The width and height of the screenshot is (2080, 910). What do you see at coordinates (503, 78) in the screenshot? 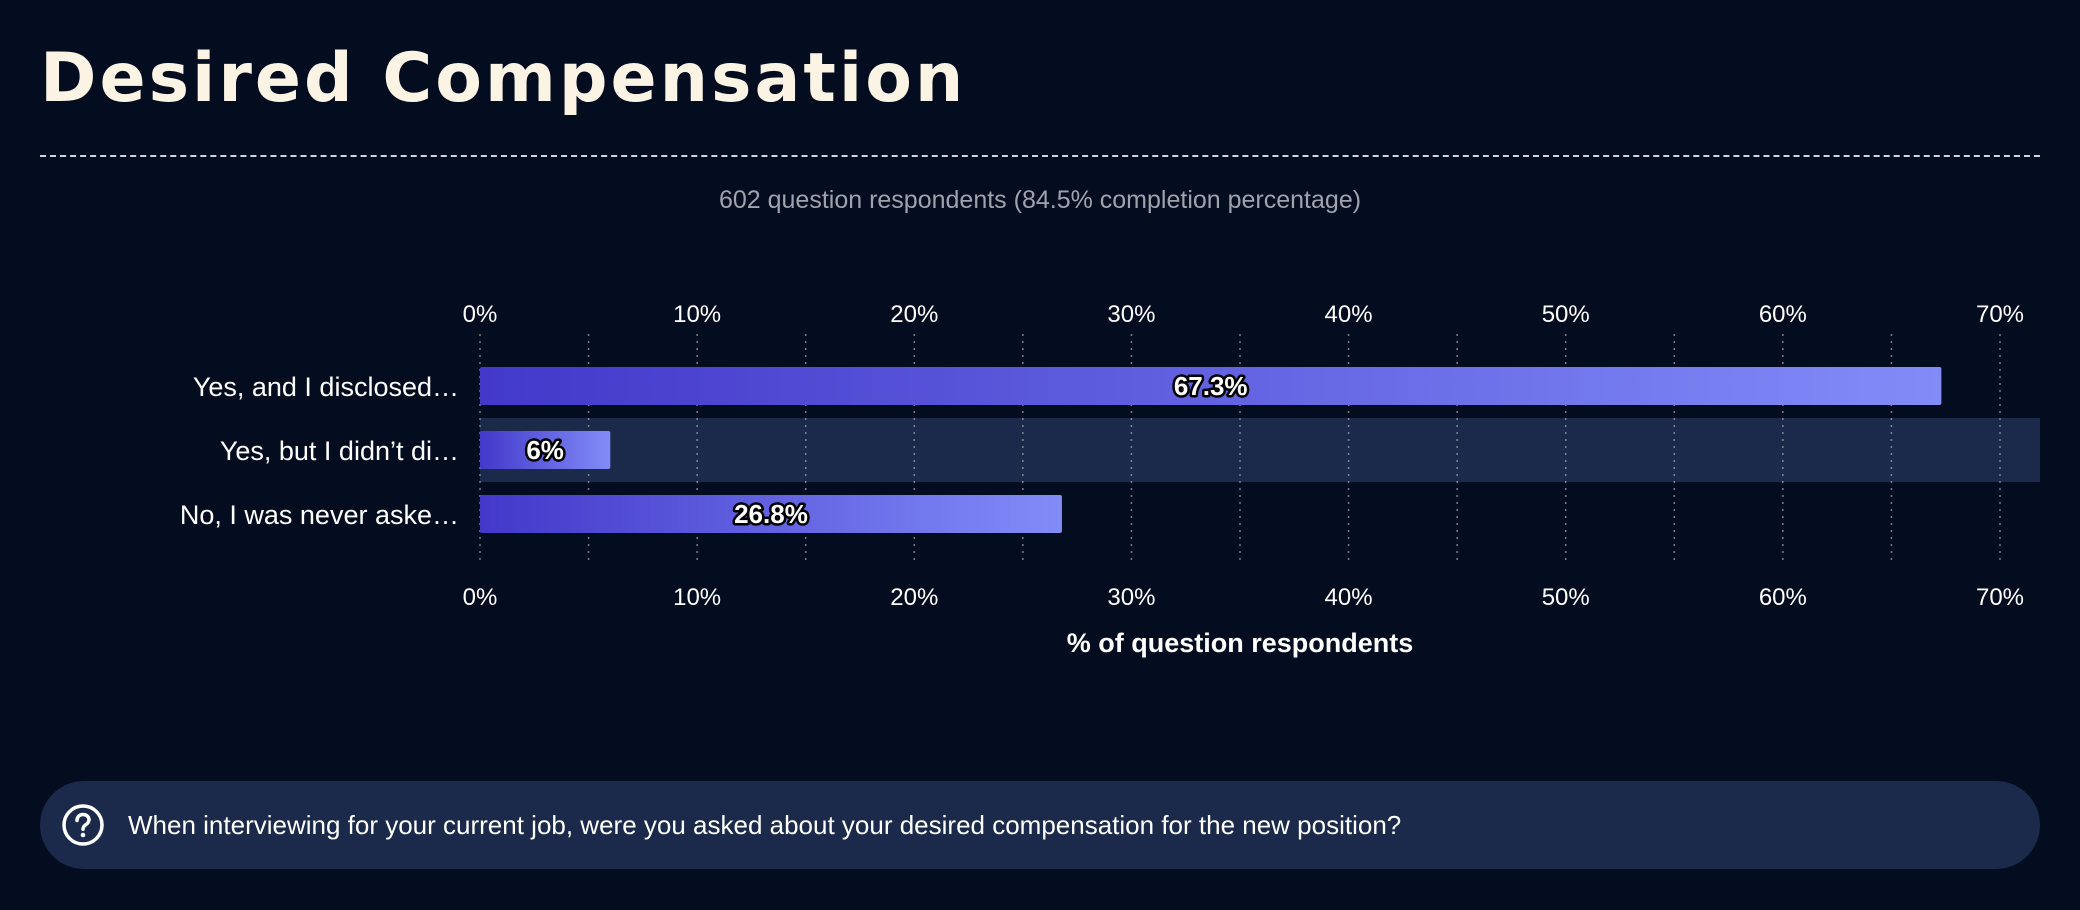
I see `page-title: Desired Compensation` at bounding box center [503, 78].